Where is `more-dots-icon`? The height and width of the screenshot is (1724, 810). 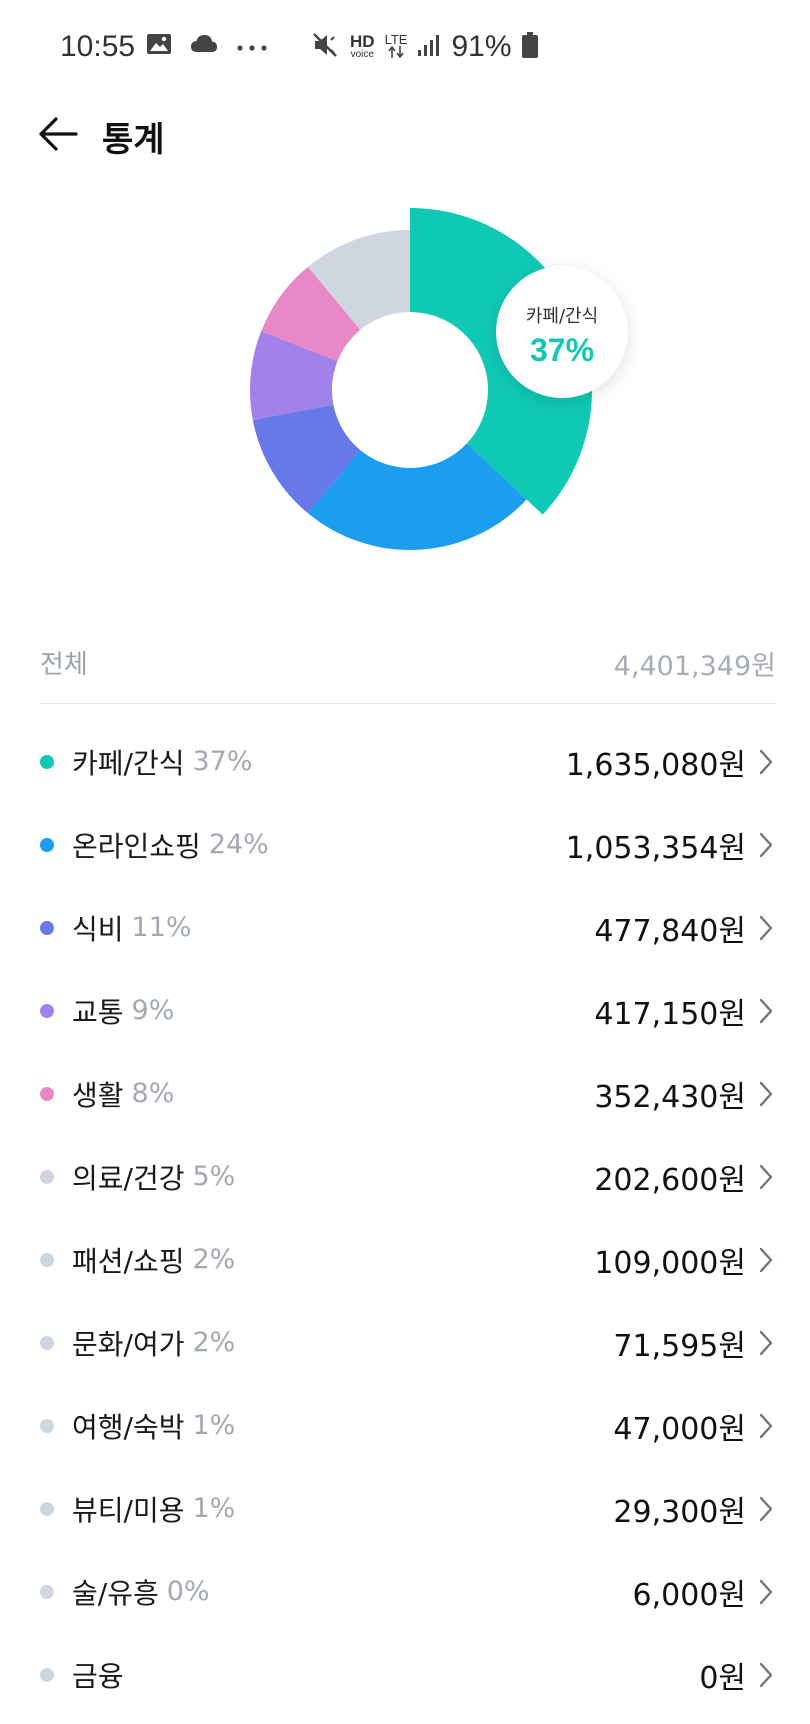
more-dots-icon is located at coordinates (252, 46).